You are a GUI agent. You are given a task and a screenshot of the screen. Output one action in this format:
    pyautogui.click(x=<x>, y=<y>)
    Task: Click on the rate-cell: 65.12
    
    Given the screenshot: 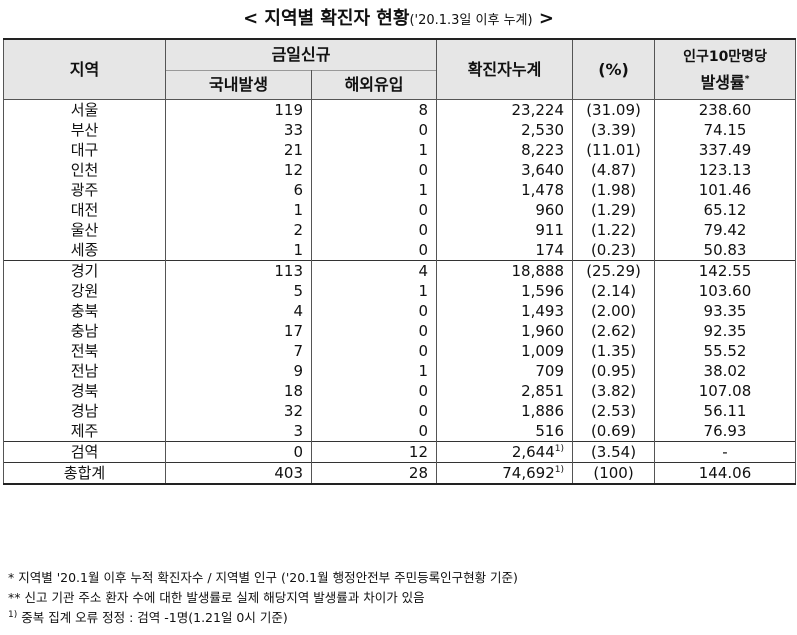 What is the action you would take?
    pyautogui.click(x=725, y=210)
    